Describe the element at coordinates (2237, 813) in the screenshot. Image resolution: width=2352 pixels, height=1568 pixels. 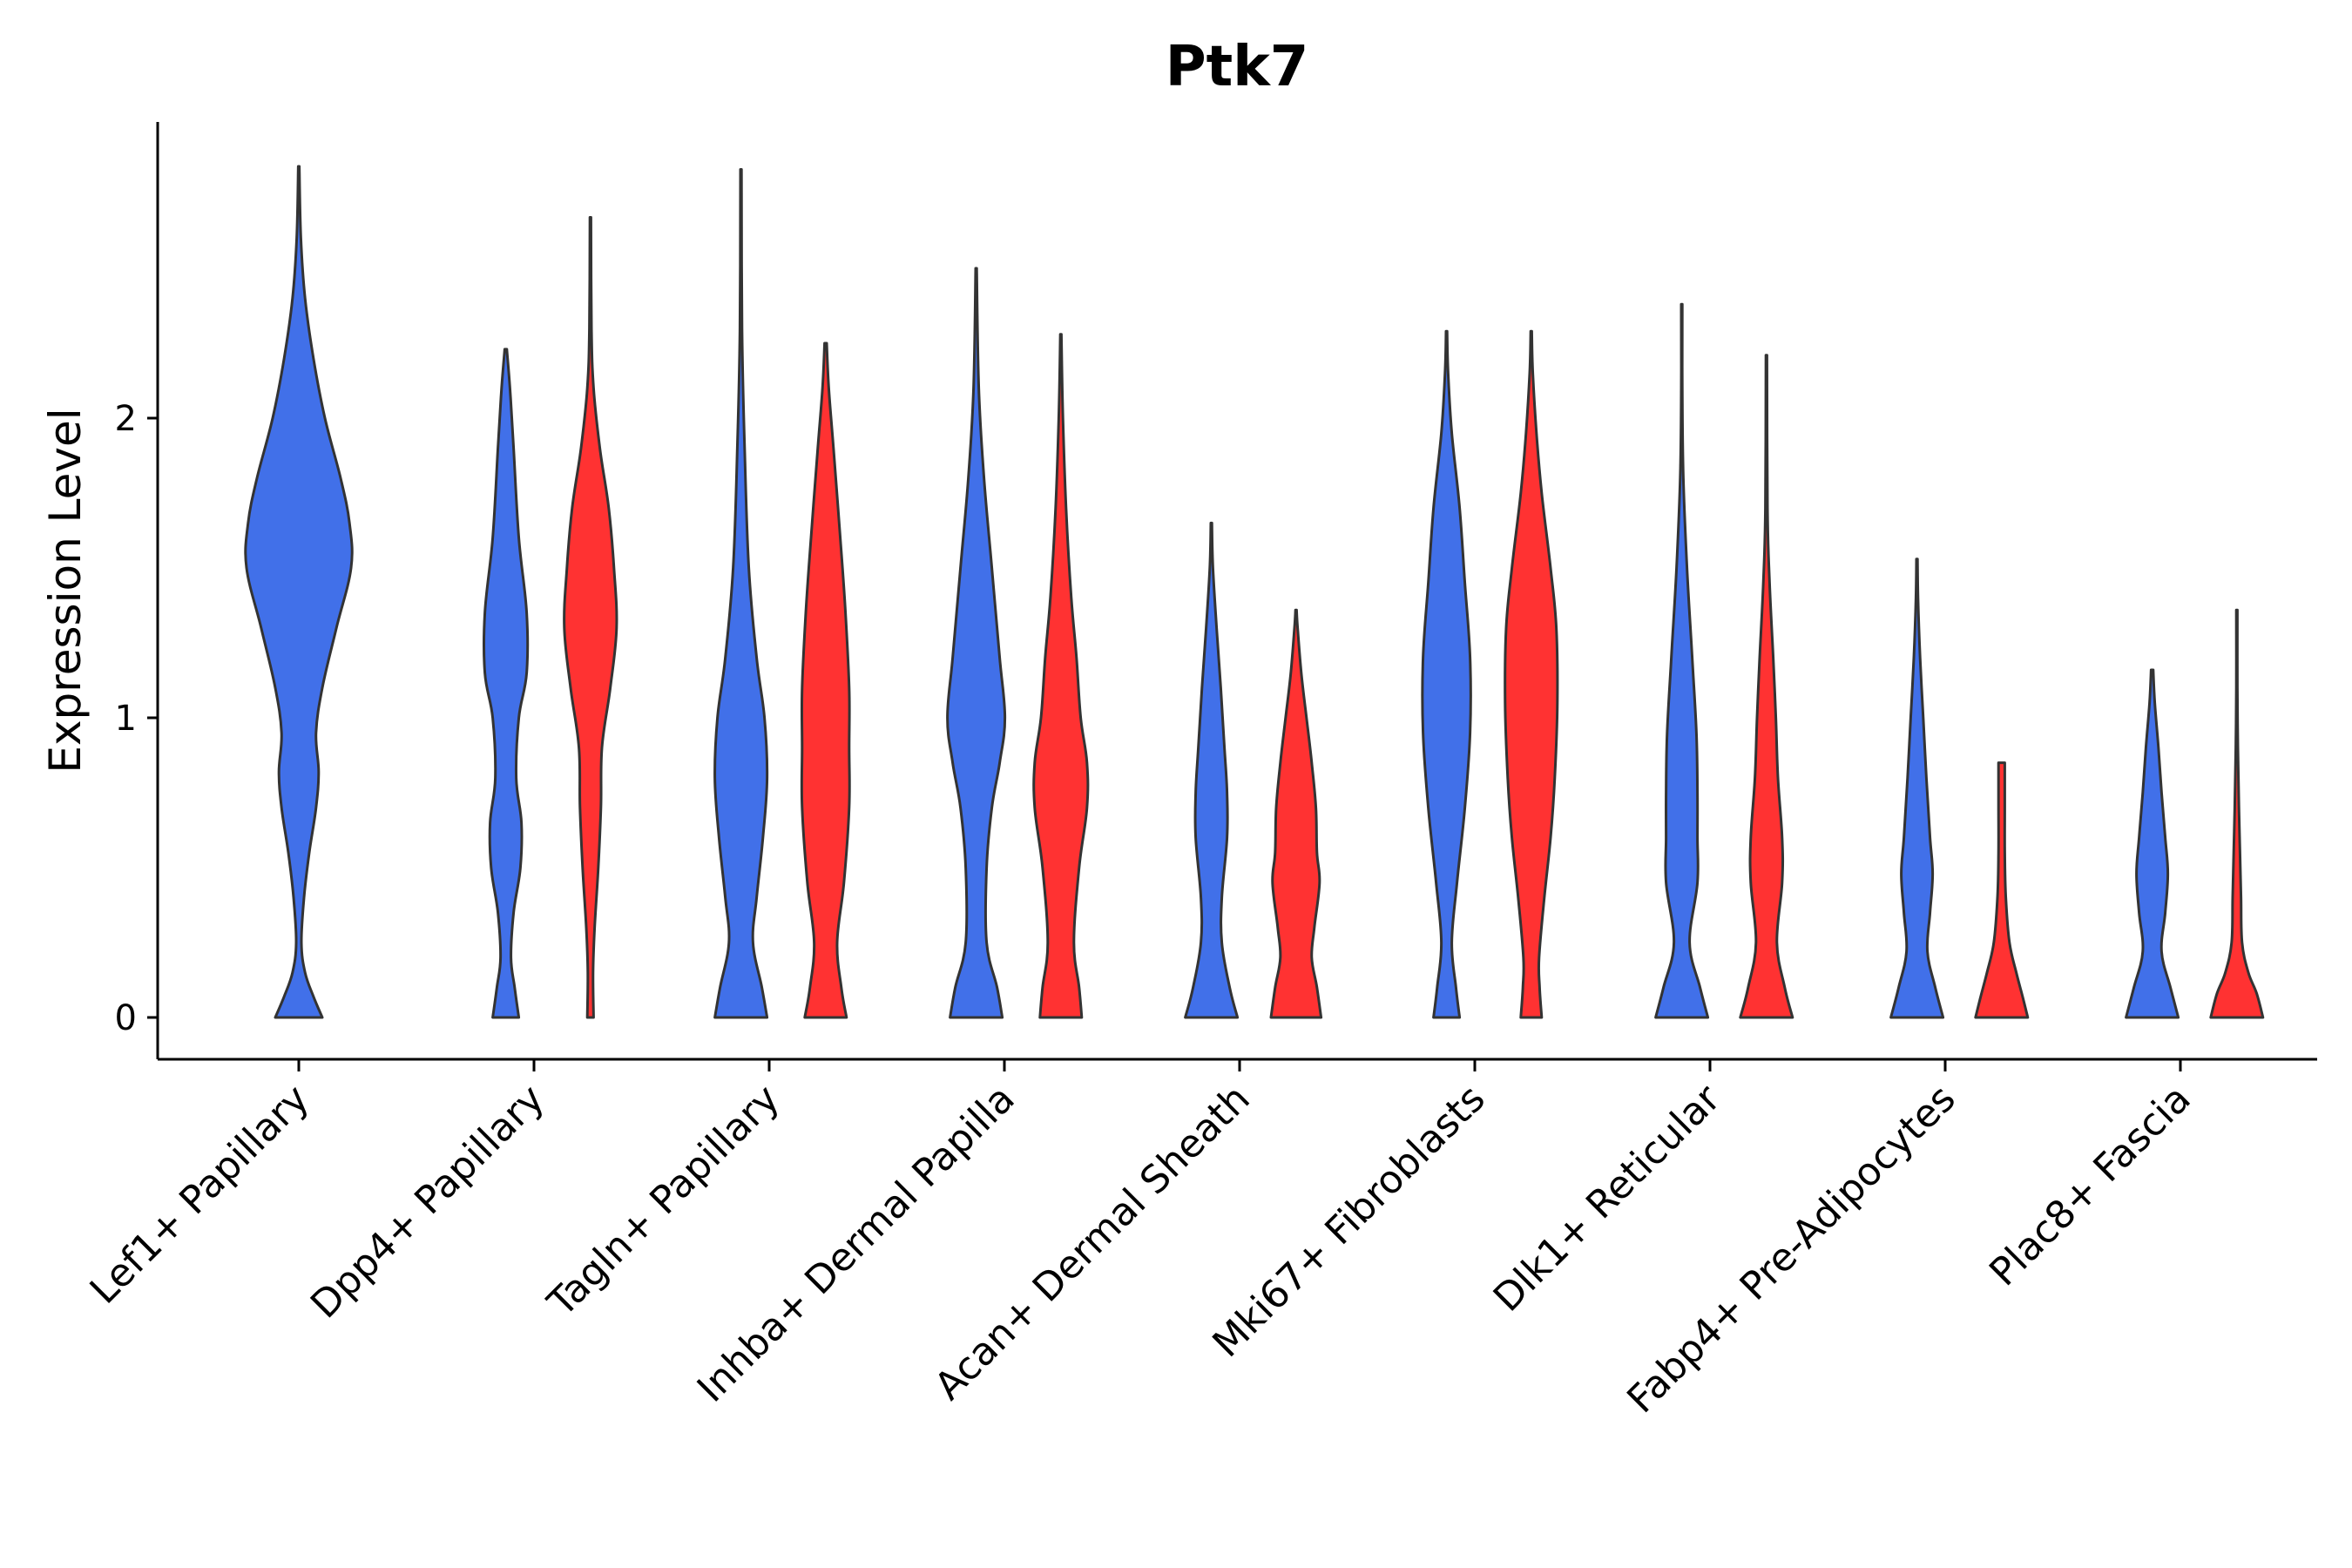
I see `violin-9-group2` at that location.